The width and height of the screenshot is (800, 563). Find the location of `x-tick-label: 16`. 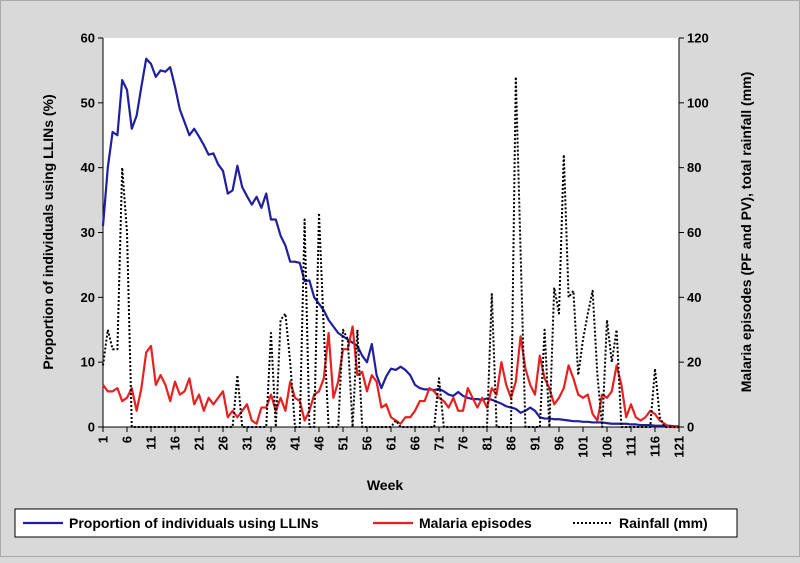

x-tick-label: 16 is located at coordinates (175, 443).